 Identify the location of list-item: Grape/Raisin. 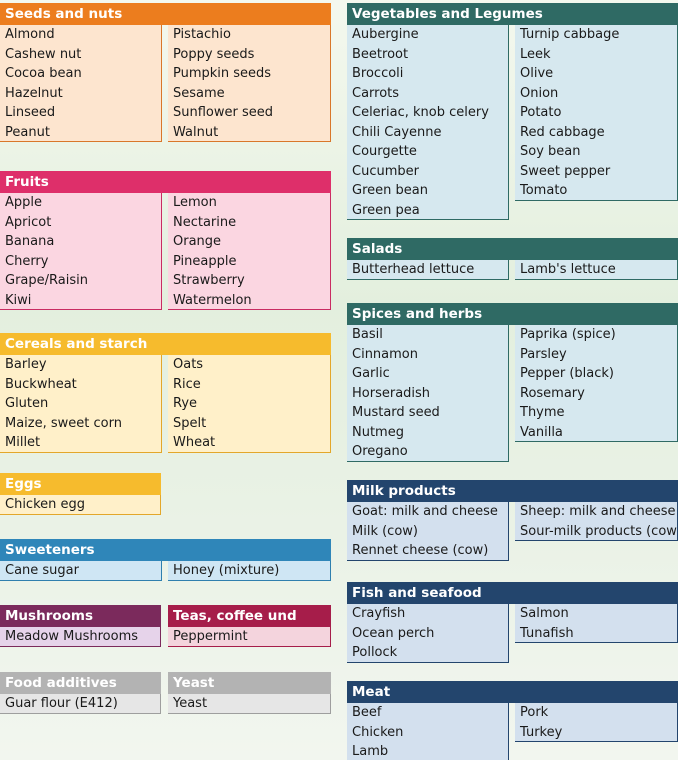
(46, 280).